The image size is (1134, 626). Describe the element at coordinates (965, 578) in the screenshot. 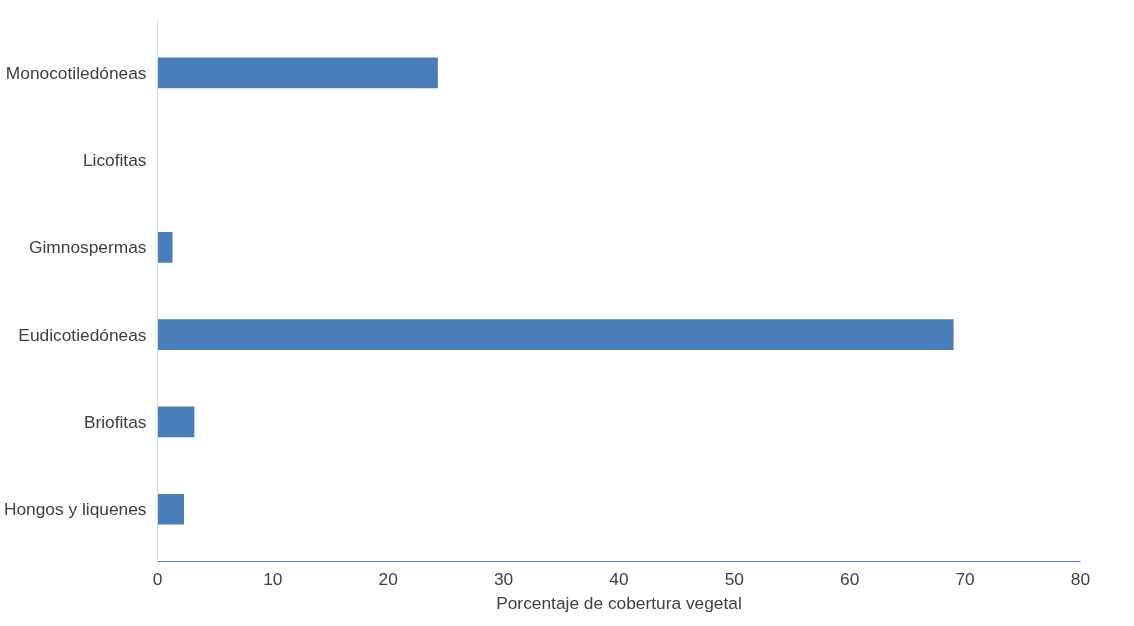

I see `x-tick-label: 70` at that location.